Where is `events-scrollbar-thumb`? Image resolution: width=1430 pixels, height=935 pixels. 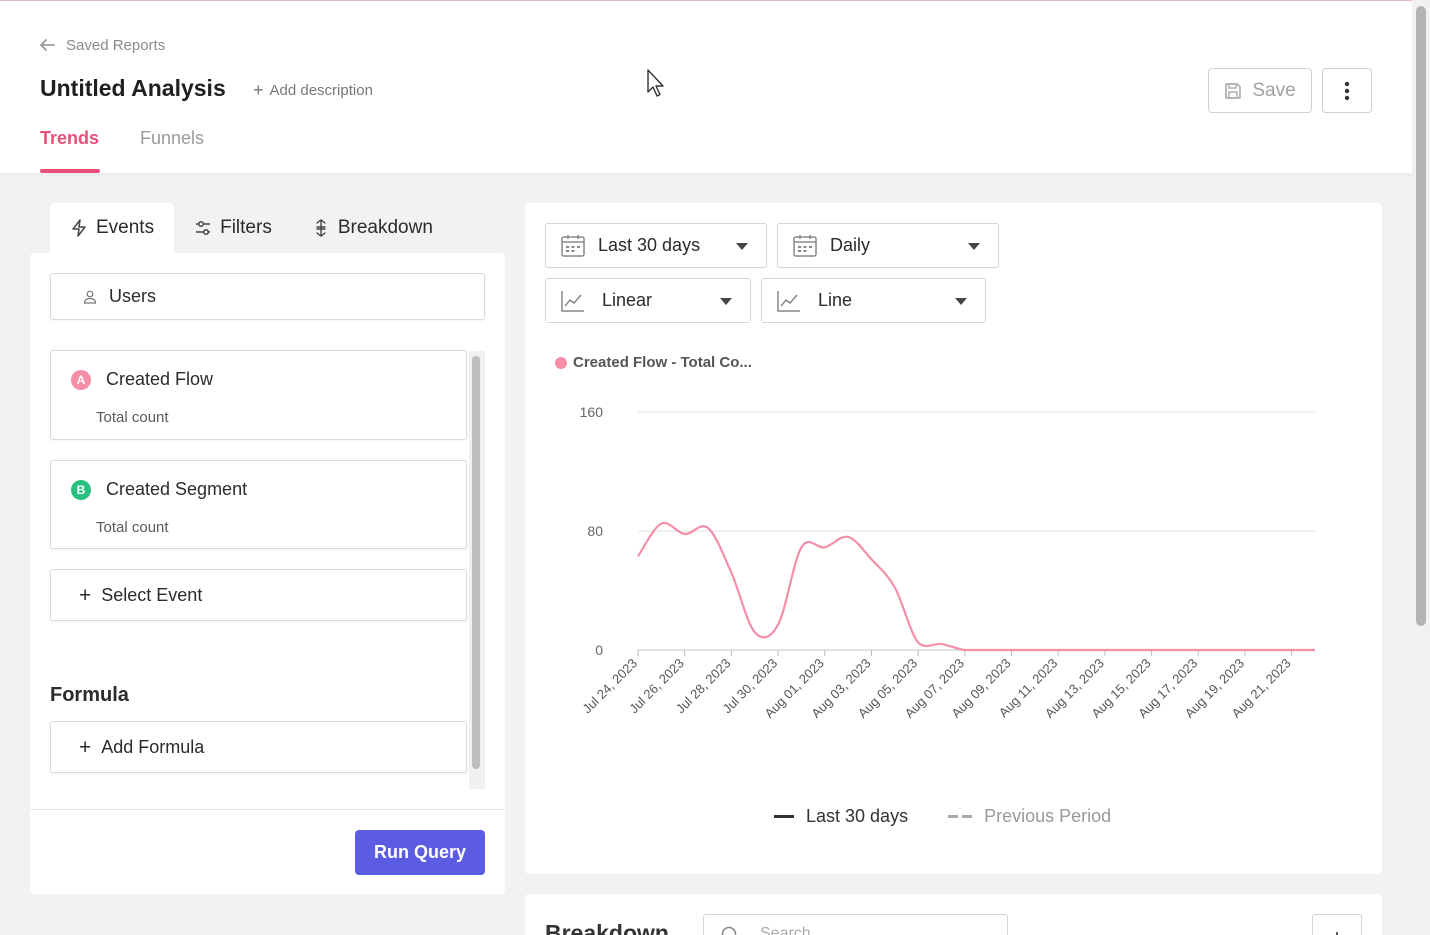
events-scrollbar-thumb is located at coordinates (476, 562).